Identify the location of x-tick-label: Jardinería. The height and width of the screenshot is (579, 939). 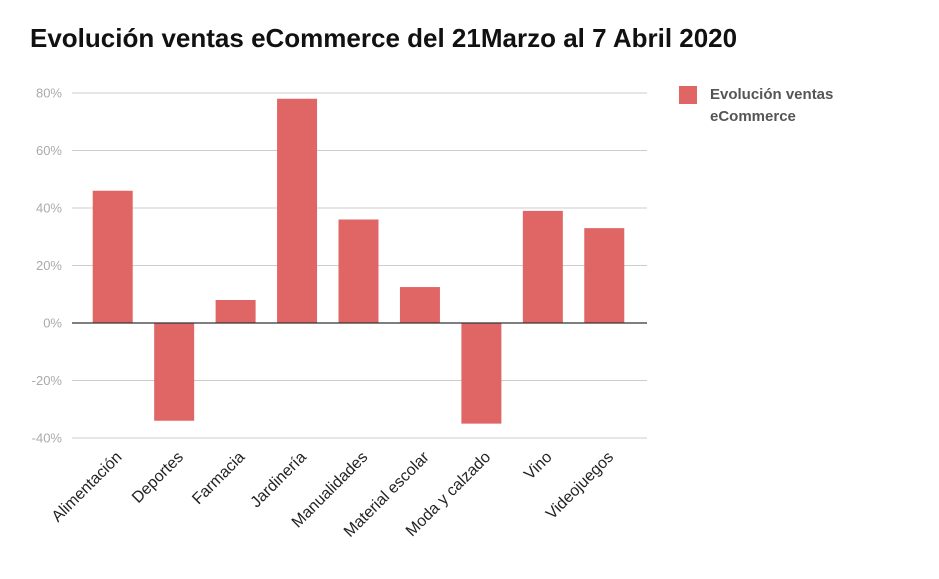
(279, 480).